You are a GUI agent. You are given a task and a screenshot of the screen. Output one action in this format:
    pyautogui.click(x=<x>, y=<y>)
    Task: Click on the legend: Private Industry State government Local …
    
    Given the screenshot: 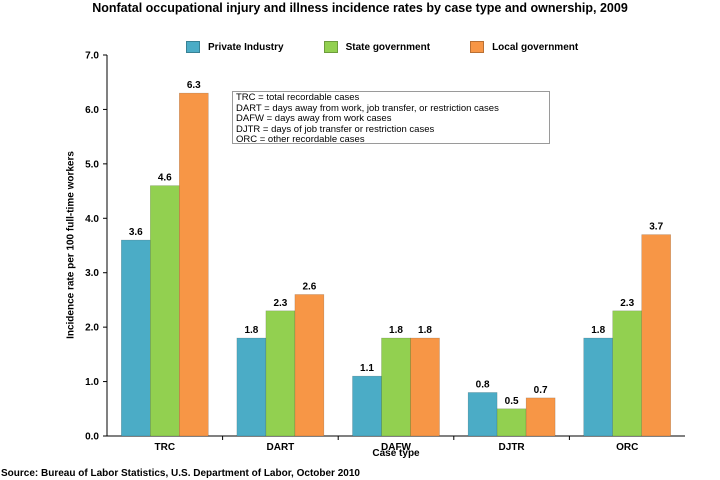 What is the action you would take?
    pyautogui.click(x=402, y=47)
    